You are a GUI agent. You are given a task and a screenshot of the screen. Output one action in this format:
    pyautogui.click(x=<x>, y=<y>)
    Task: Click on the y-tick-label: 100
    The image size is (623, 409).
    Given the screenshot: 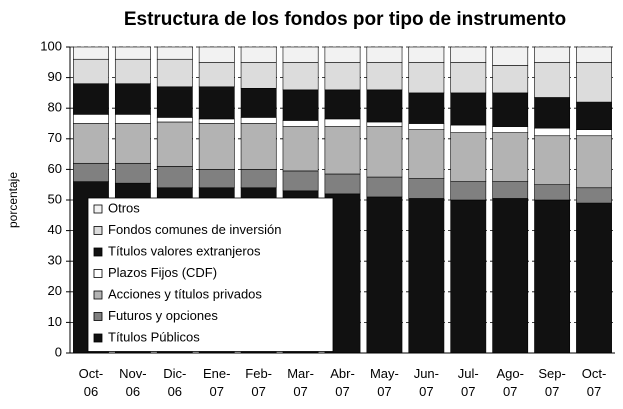 What is the action you would take?
    pyautogui.click(x=51, y=45)
    